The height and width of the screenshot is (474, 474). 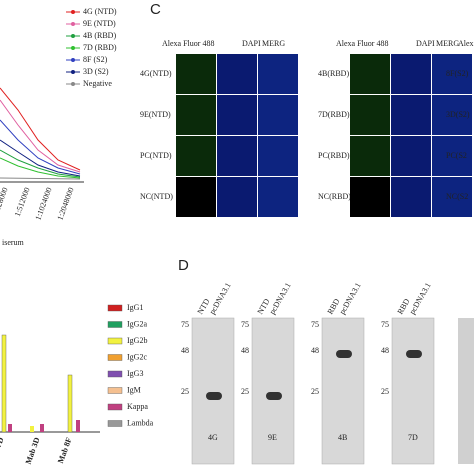 What do you see at coordinates (135, 373) in the screenshot?
I see `legend-label: IgG3` at bounding box center [135, 373].